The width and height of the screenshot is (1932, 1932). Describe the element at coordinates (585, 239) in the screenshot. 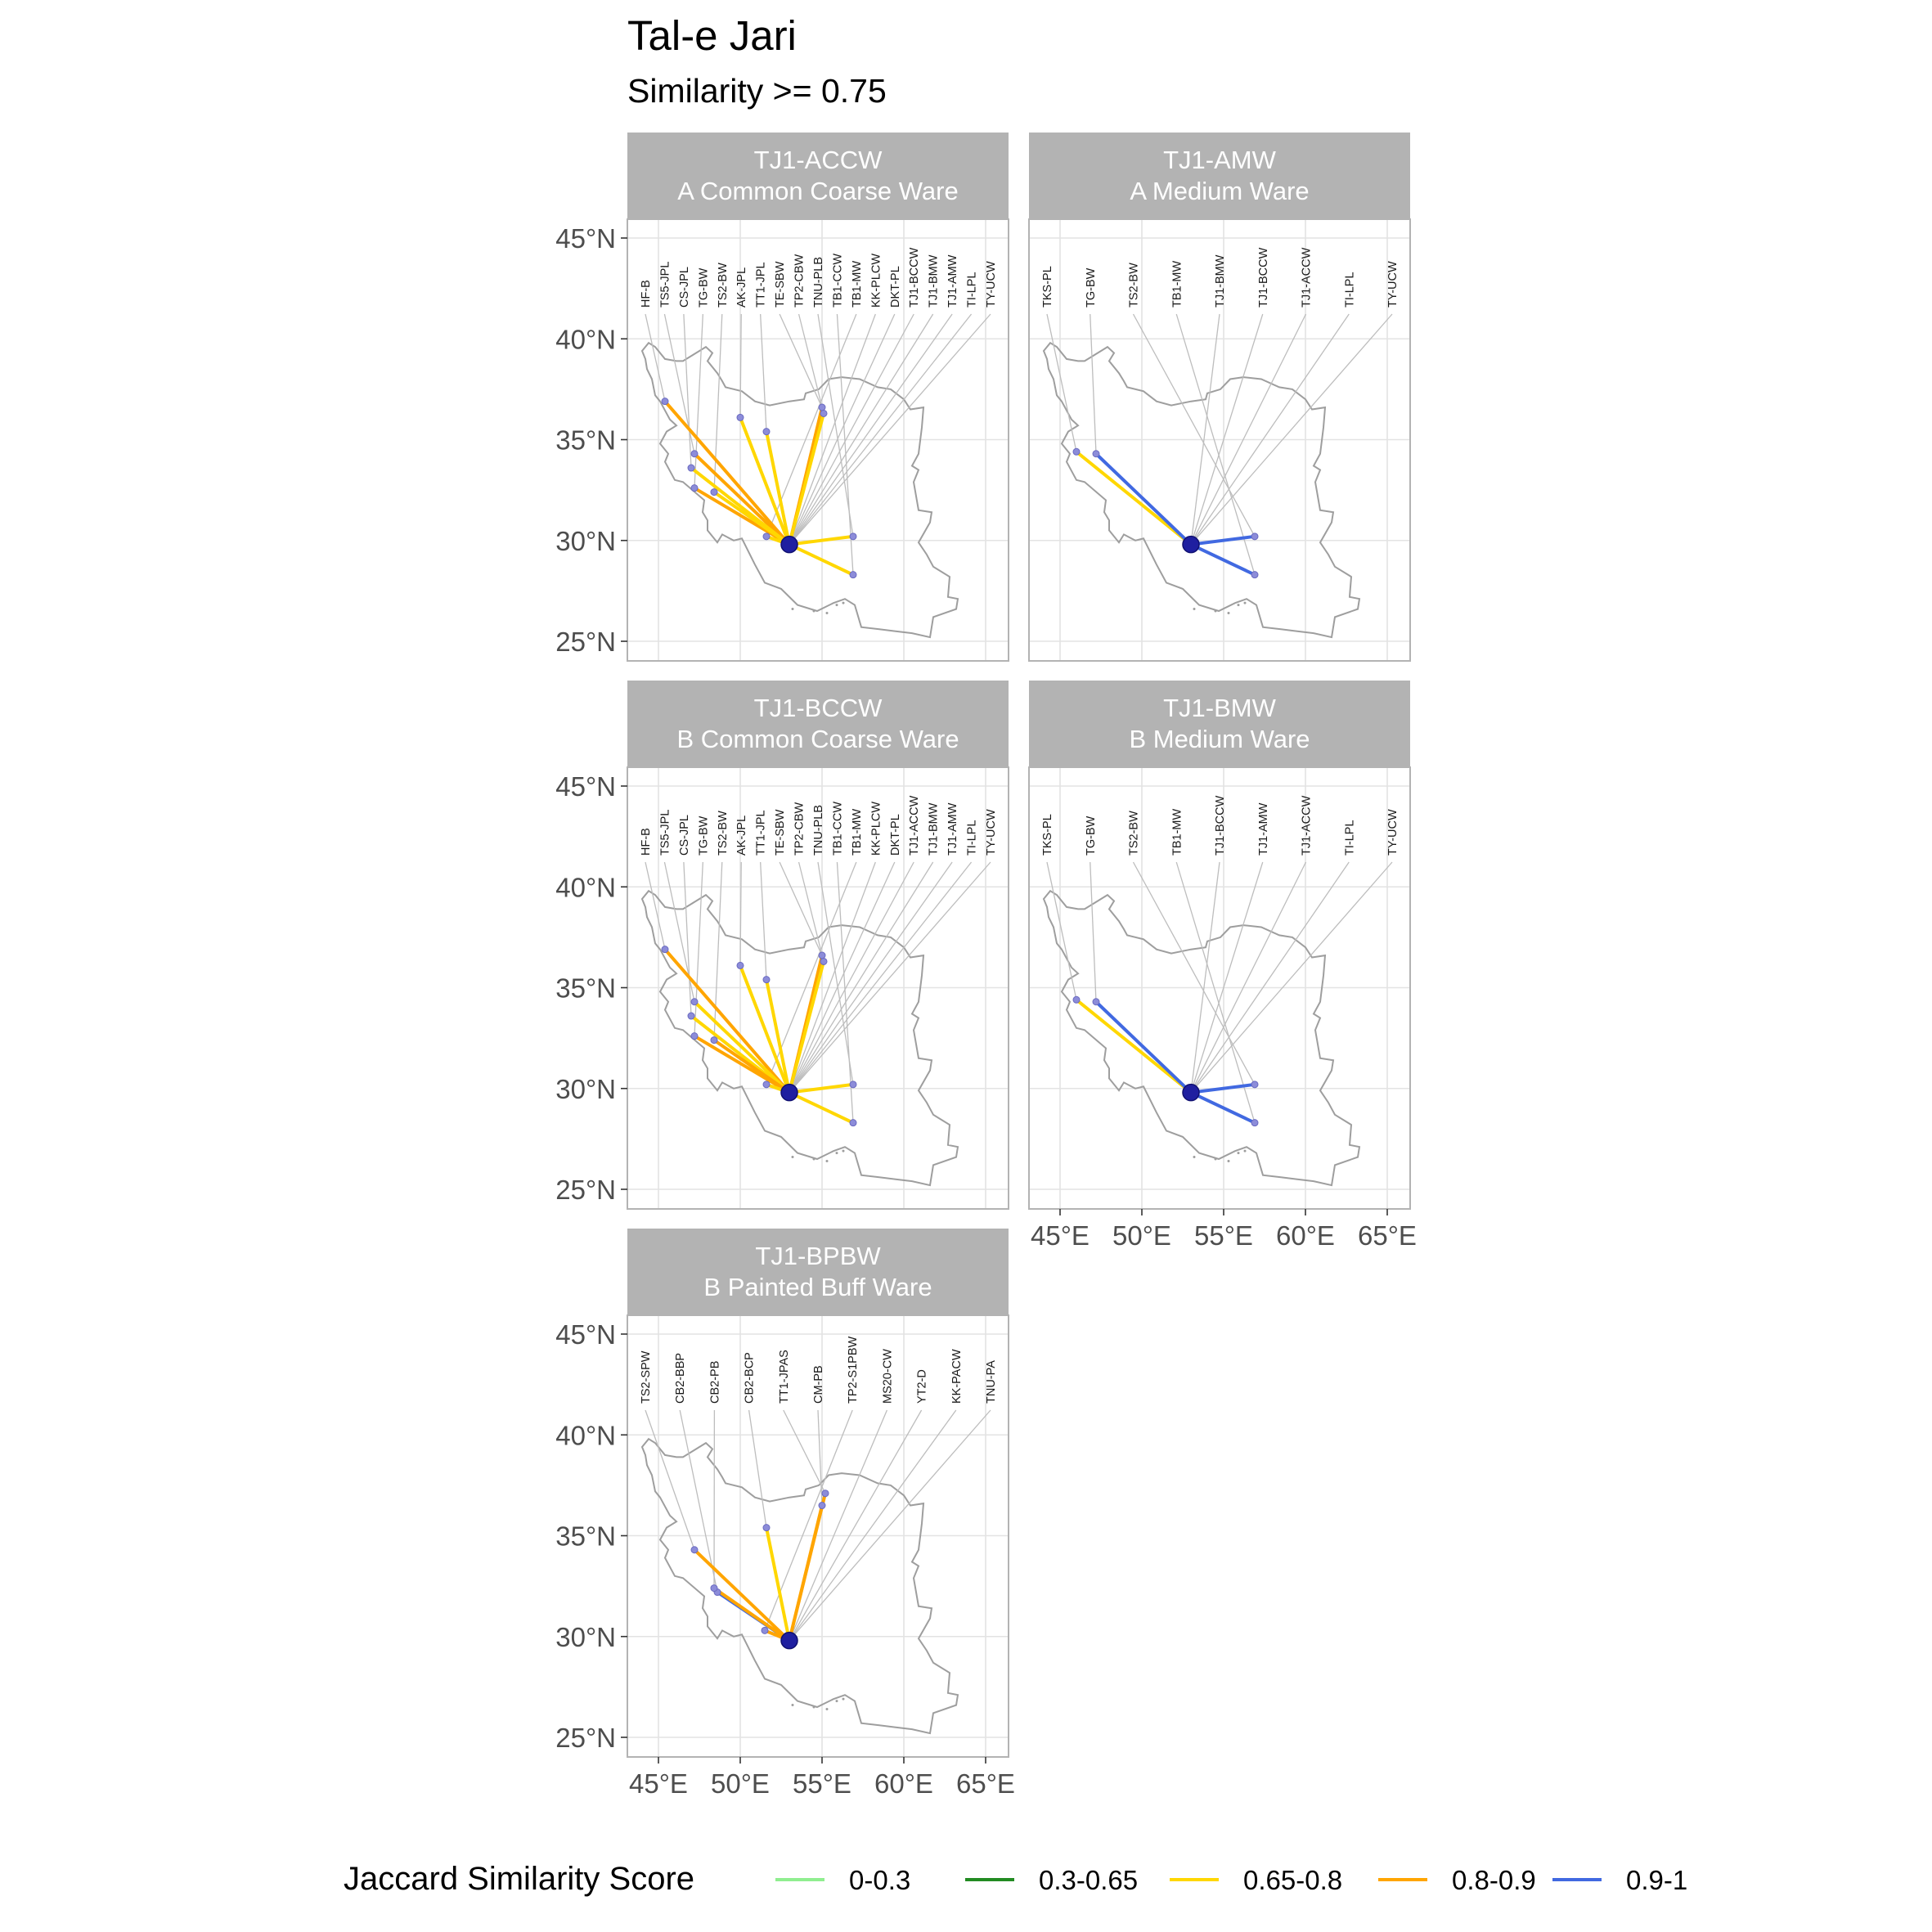

I see `y-tick-label: 45°N` at that location.